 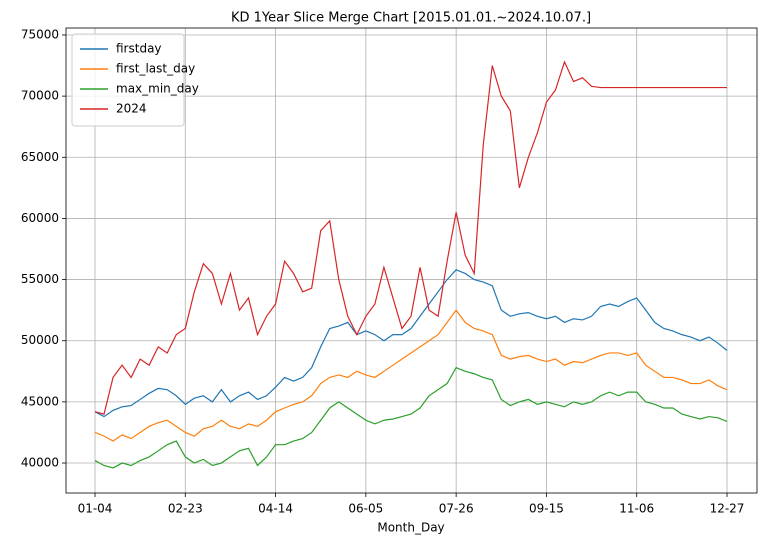 What do you see at coordinates (128, 80) in the screenshot?
I see `legend-box` at bounding box center [128, 80].